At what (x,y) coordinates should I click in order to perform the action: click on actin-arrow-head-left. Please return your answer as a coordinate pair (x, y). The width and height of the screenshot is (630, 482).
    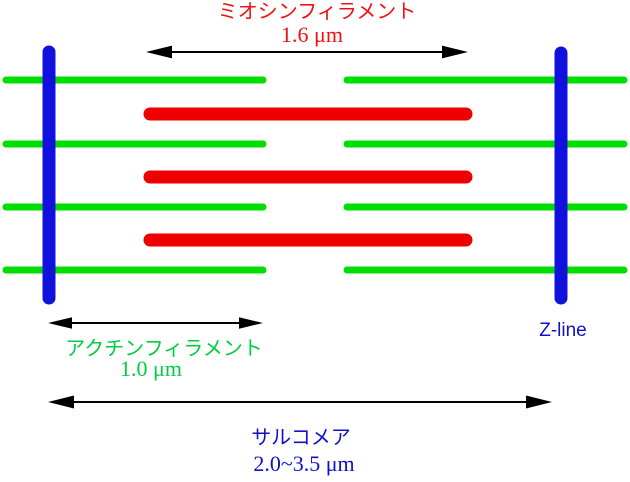
    Looking at the image, I should click on (60, 323).